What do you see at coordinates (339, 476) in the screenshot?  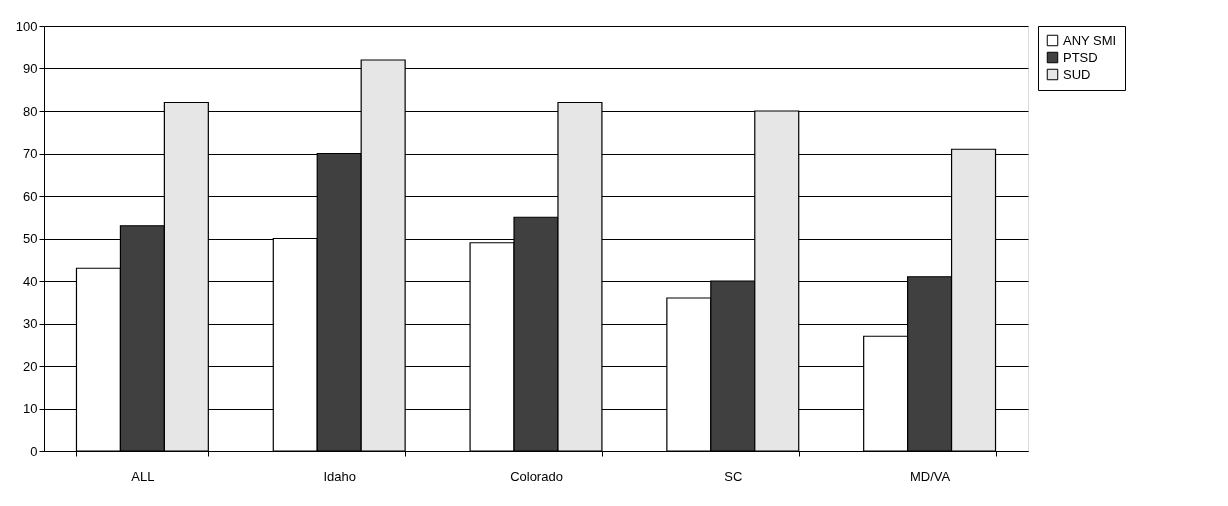 I see `x-tick-label: Idaho` at bounding box center [339, 476].